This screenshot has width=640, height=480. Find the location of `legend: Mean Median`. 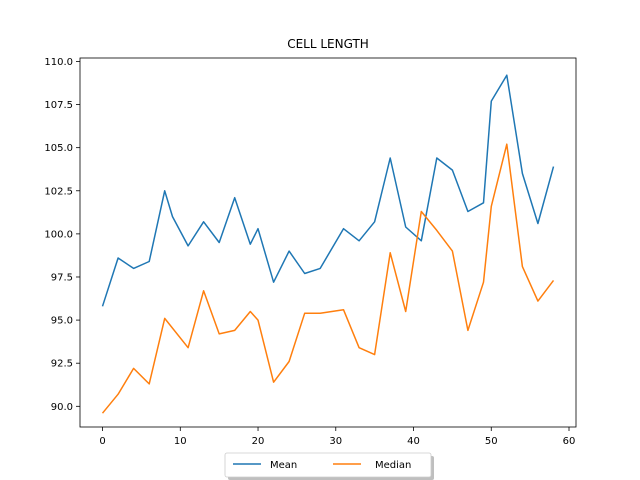

legend: Mean Median is located at coordinates (329, 466).